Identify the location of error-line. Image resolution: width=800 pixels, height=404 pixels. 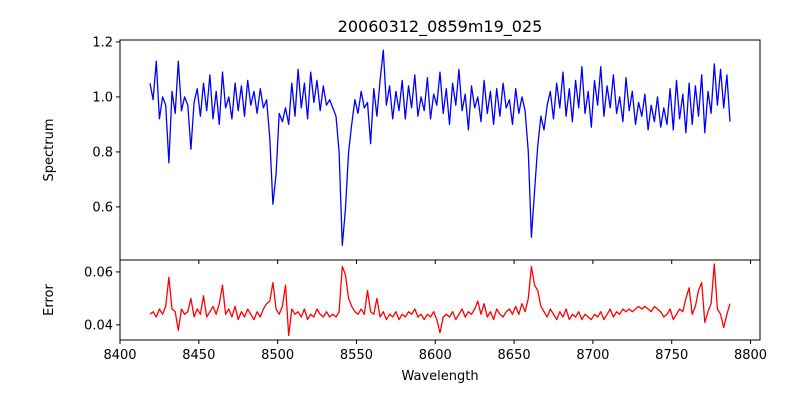
(440, 300).